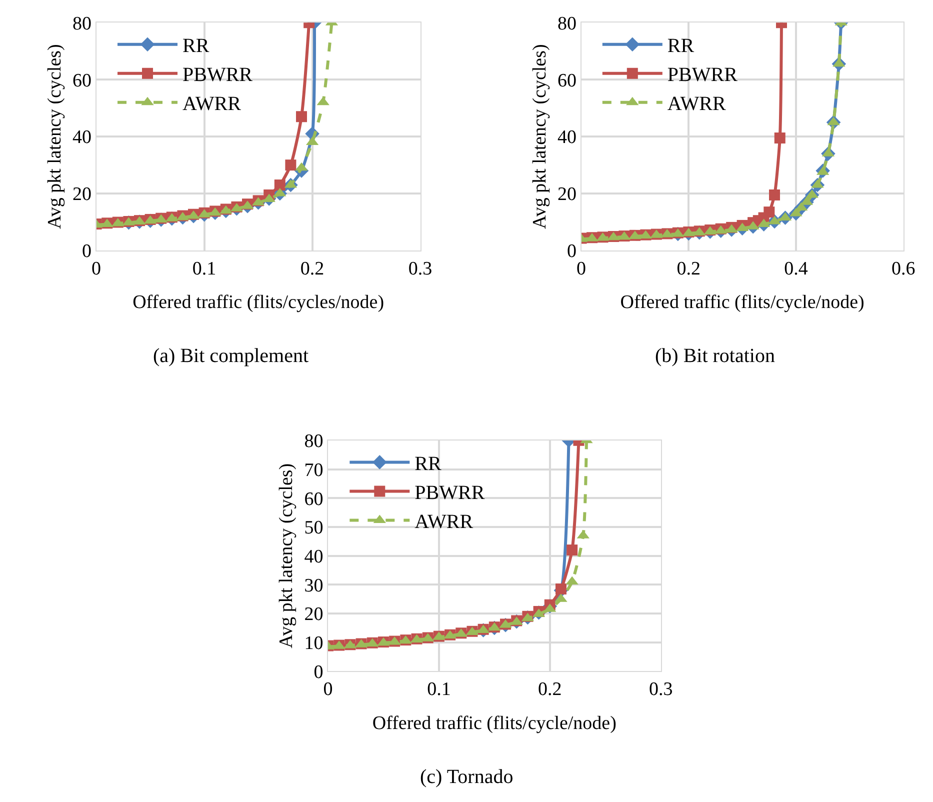 This screenshot has width=933, height=802. I want to click on y-tick-label: 70, so click(314, 470).